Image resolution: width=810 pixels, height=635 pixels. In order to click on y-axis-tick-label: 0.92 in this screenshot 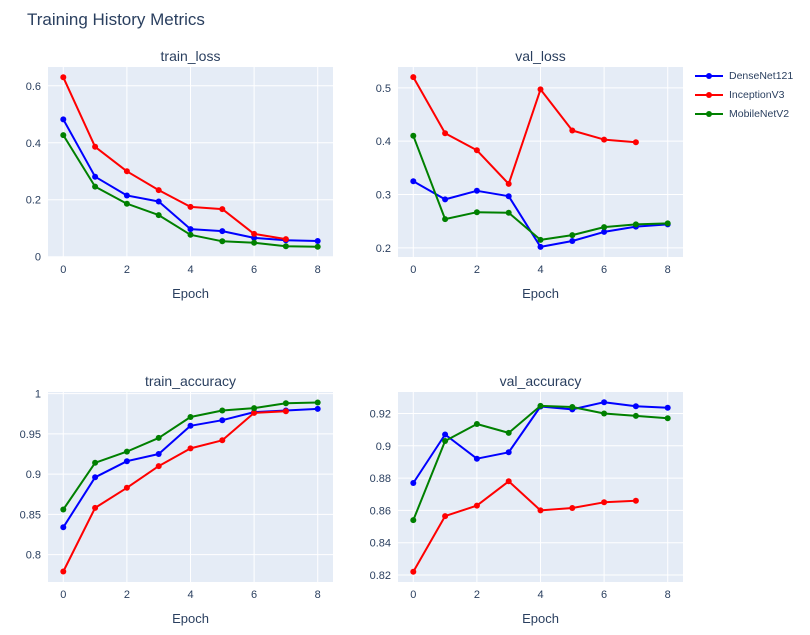, I will do `click(380, 414)`.